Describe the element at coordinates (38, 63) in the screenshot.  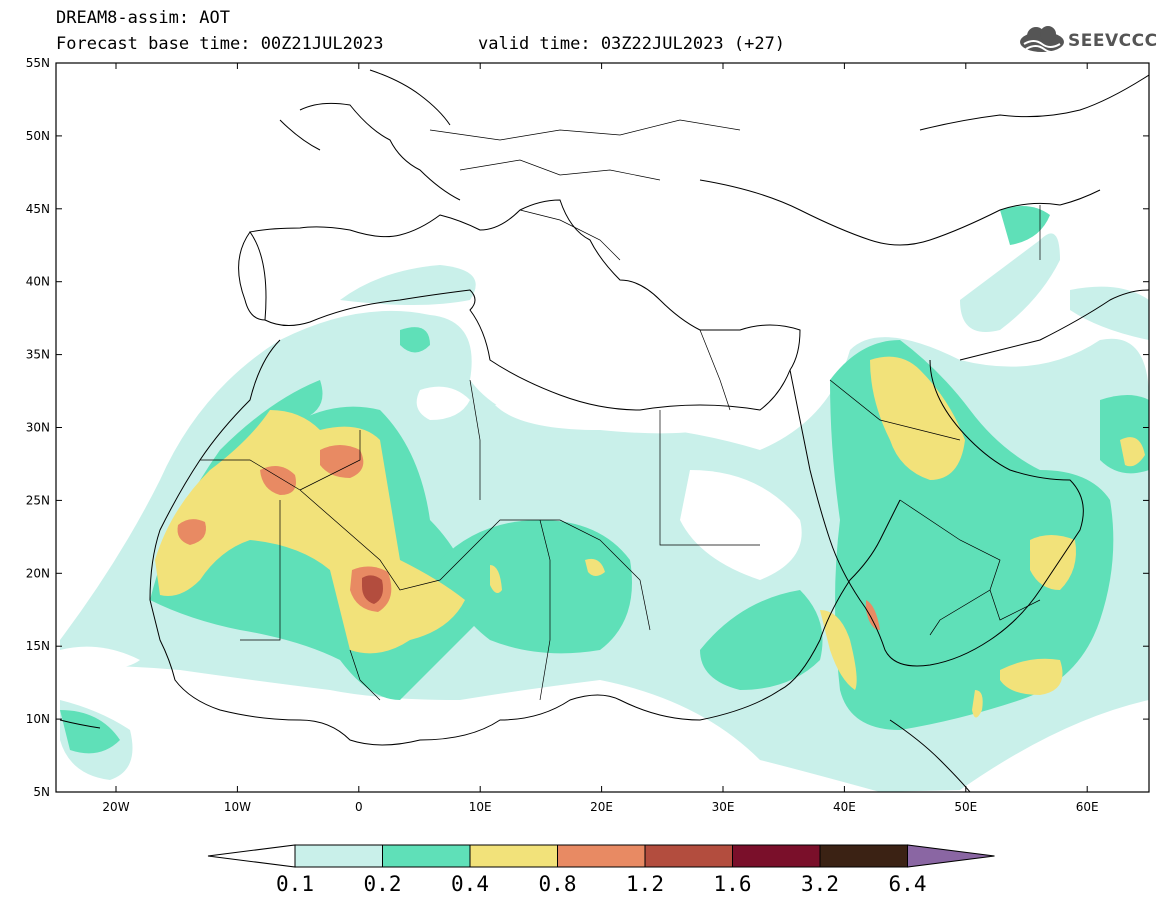
I see `lat-label: 55N` at that location.